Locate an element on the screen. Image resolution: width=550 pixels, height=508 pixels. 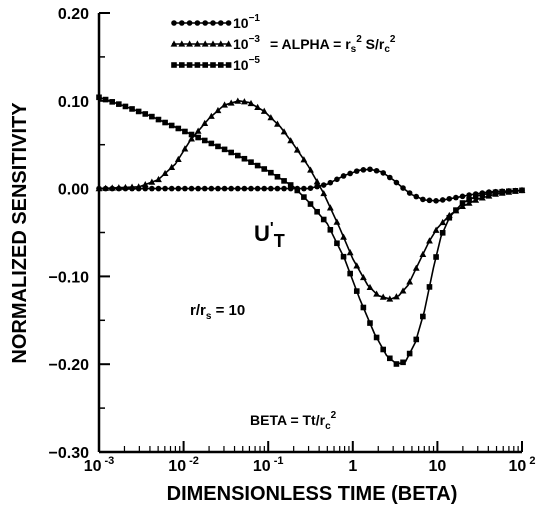
ratio-text: r/r is located at coordinates (198, 310).